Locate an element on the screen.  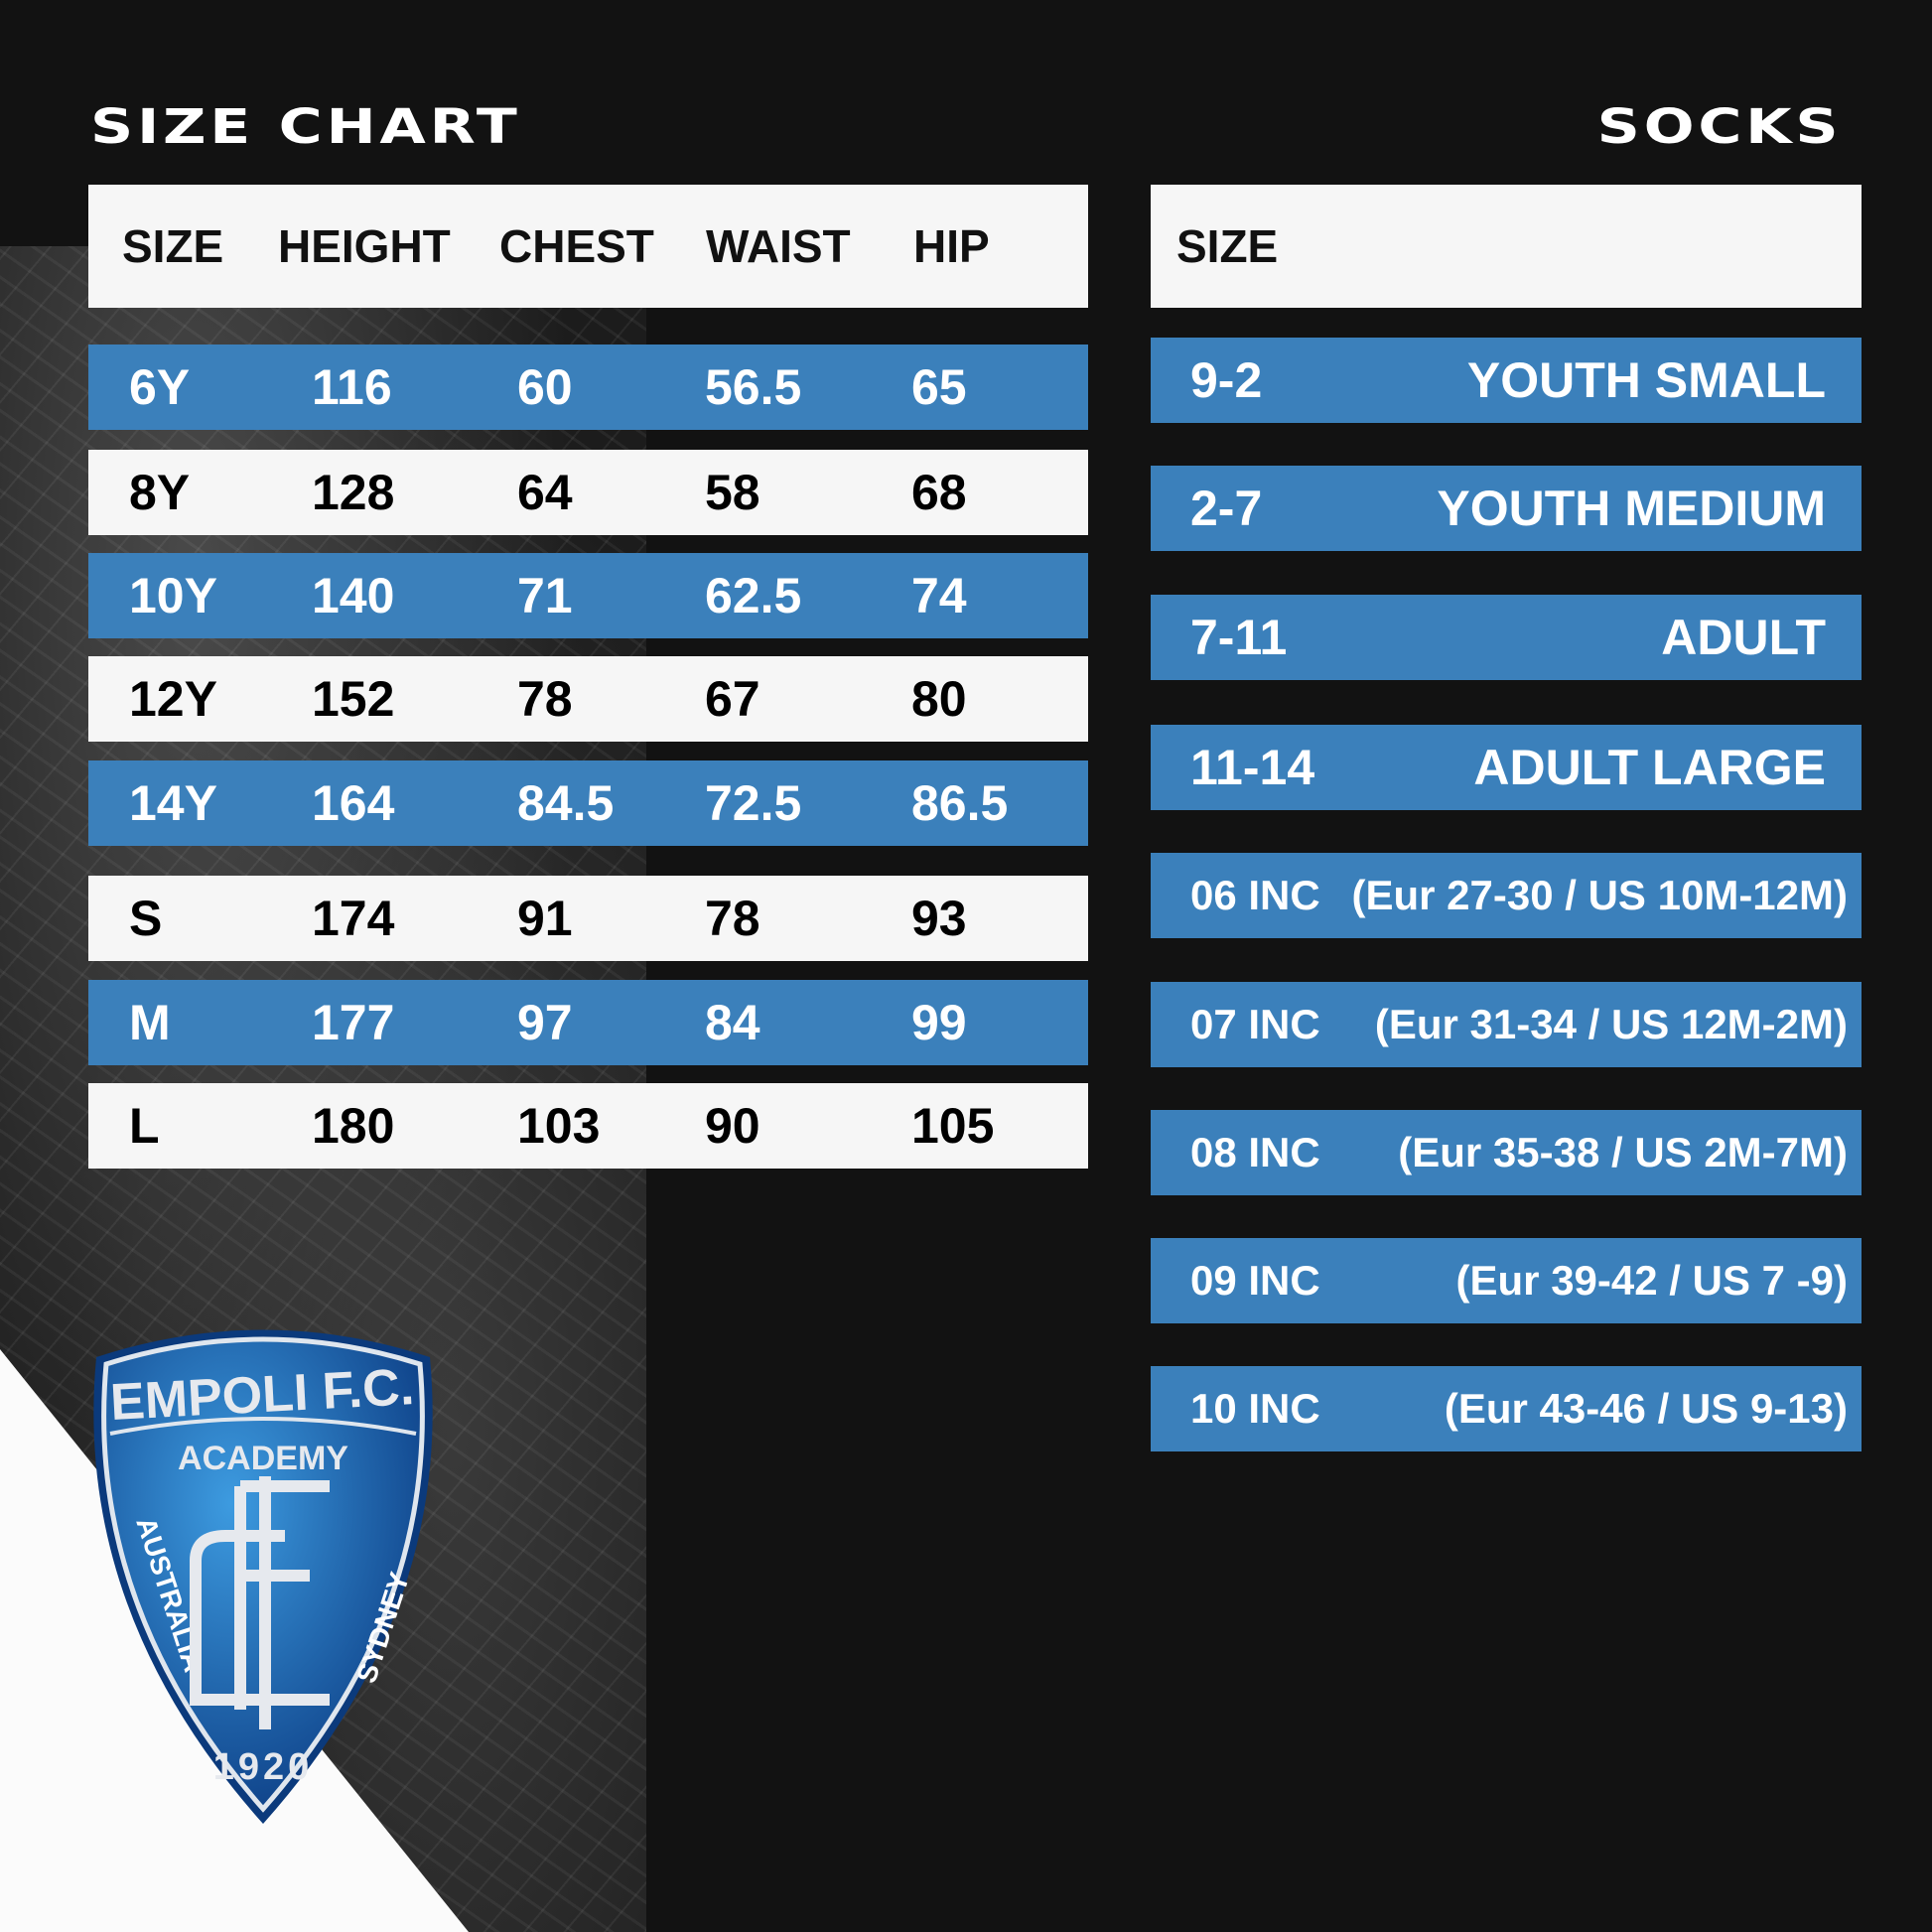
socks-label: (Eur 43-46 / US 9-13) is located at coordinates (1646, 1409).